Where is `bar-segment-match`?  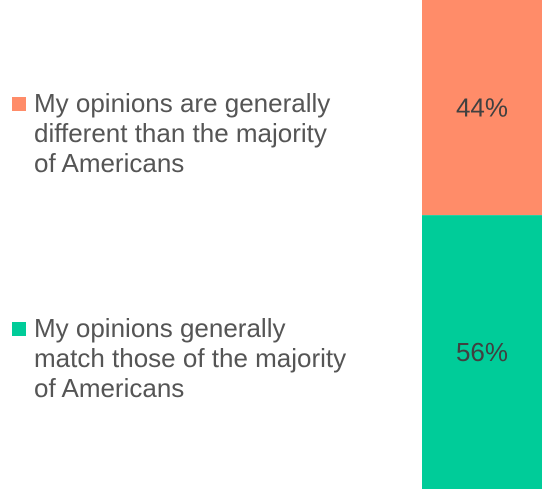
bar-segment-match is located at coordinates (482, 352).